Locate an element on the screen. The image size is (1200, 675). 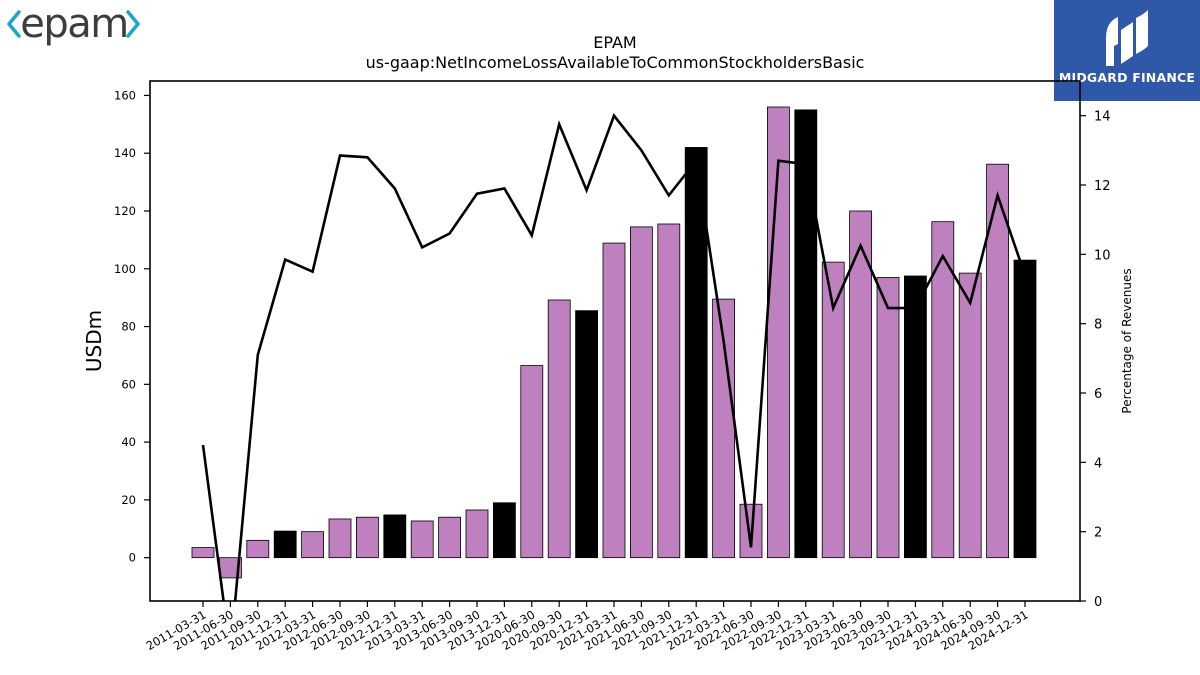
y2-tick-label-2: 2 is located at coordinates (1098, 533).